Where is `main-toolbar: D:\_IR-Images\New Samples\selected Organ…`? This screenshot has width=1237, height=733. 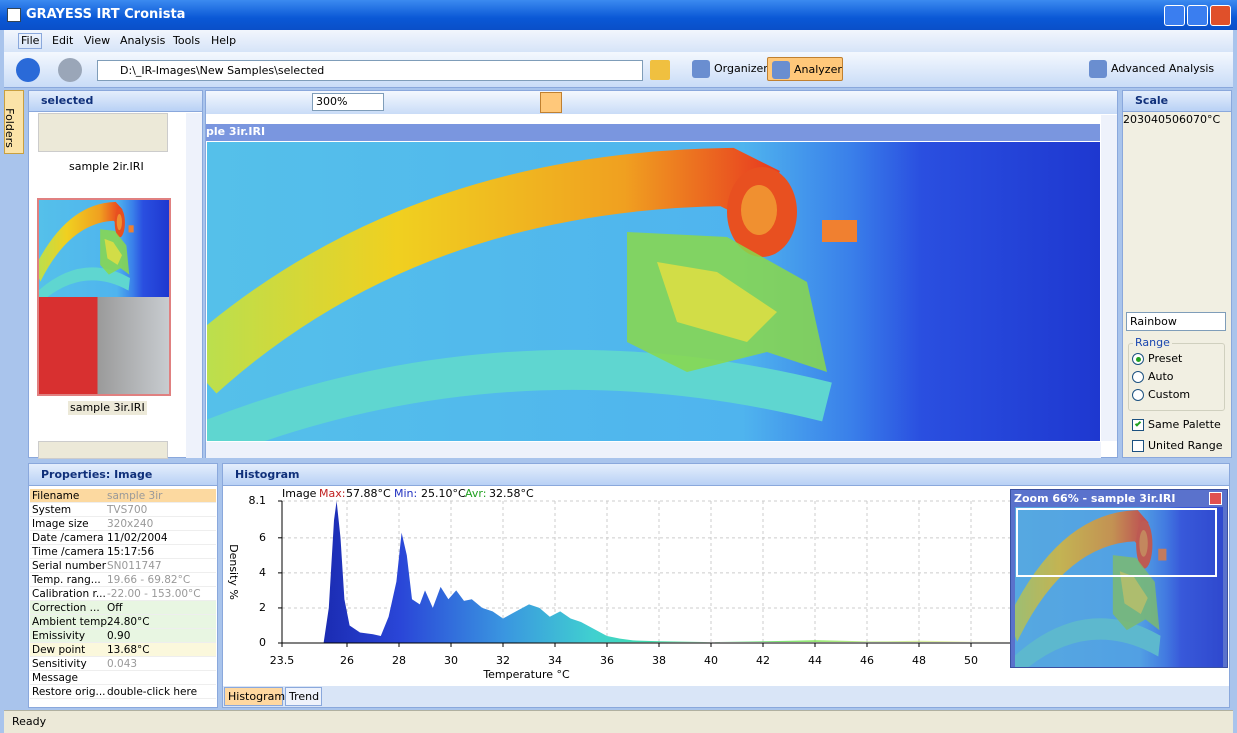 main-toolbar: D:\_IR-Images\New Samples\selected Organ… is located at coordinates (618, 70).